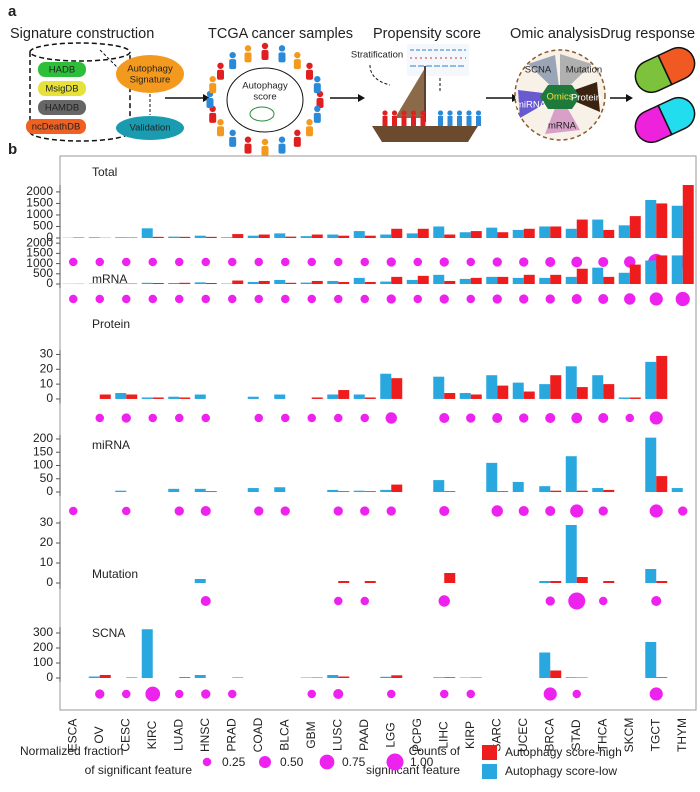 This screenshot has height=792, width=700. What do you see at coordinates (665, 70) in the screenshot?
I see `pill` at bounding box center [665, 70].